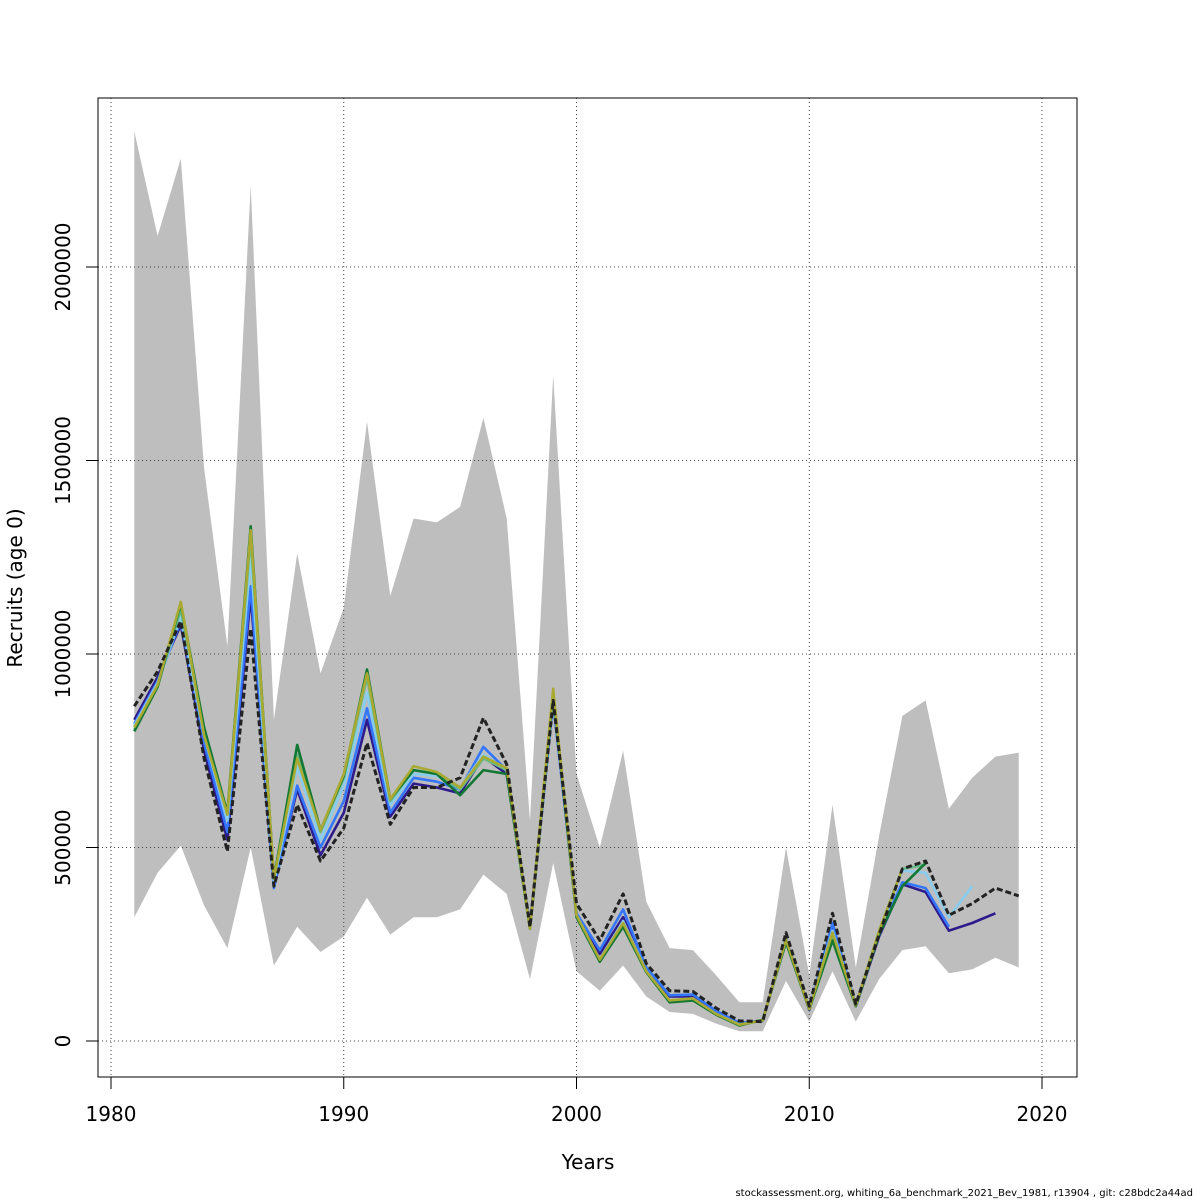  I want to click on x-tick-label: 2000, so click(576, 1114).